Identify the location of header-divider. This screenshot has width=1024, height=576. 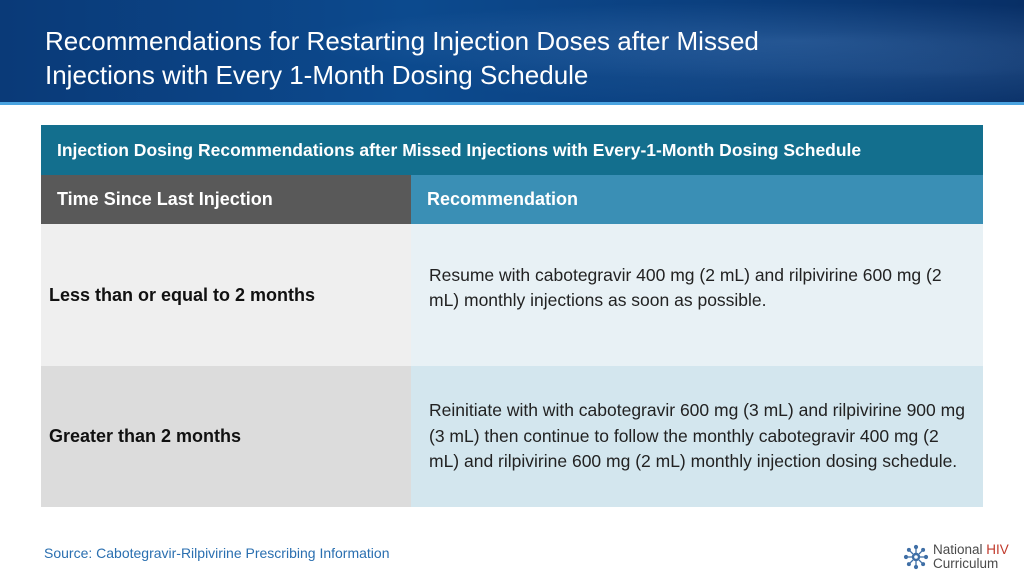
(512, 103).